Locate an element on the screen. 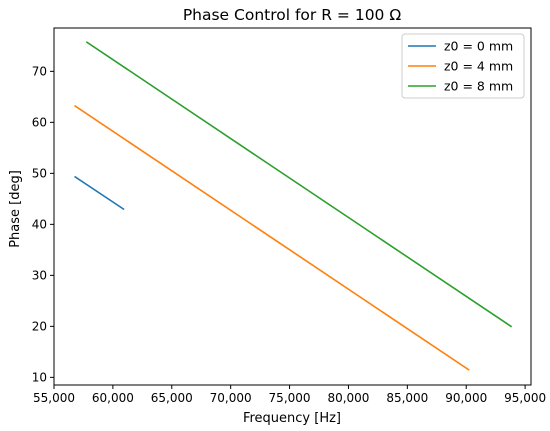 This screenshot has height=431, width=550. x-tick-label: 85,000 is located at coordinates (407, 398).